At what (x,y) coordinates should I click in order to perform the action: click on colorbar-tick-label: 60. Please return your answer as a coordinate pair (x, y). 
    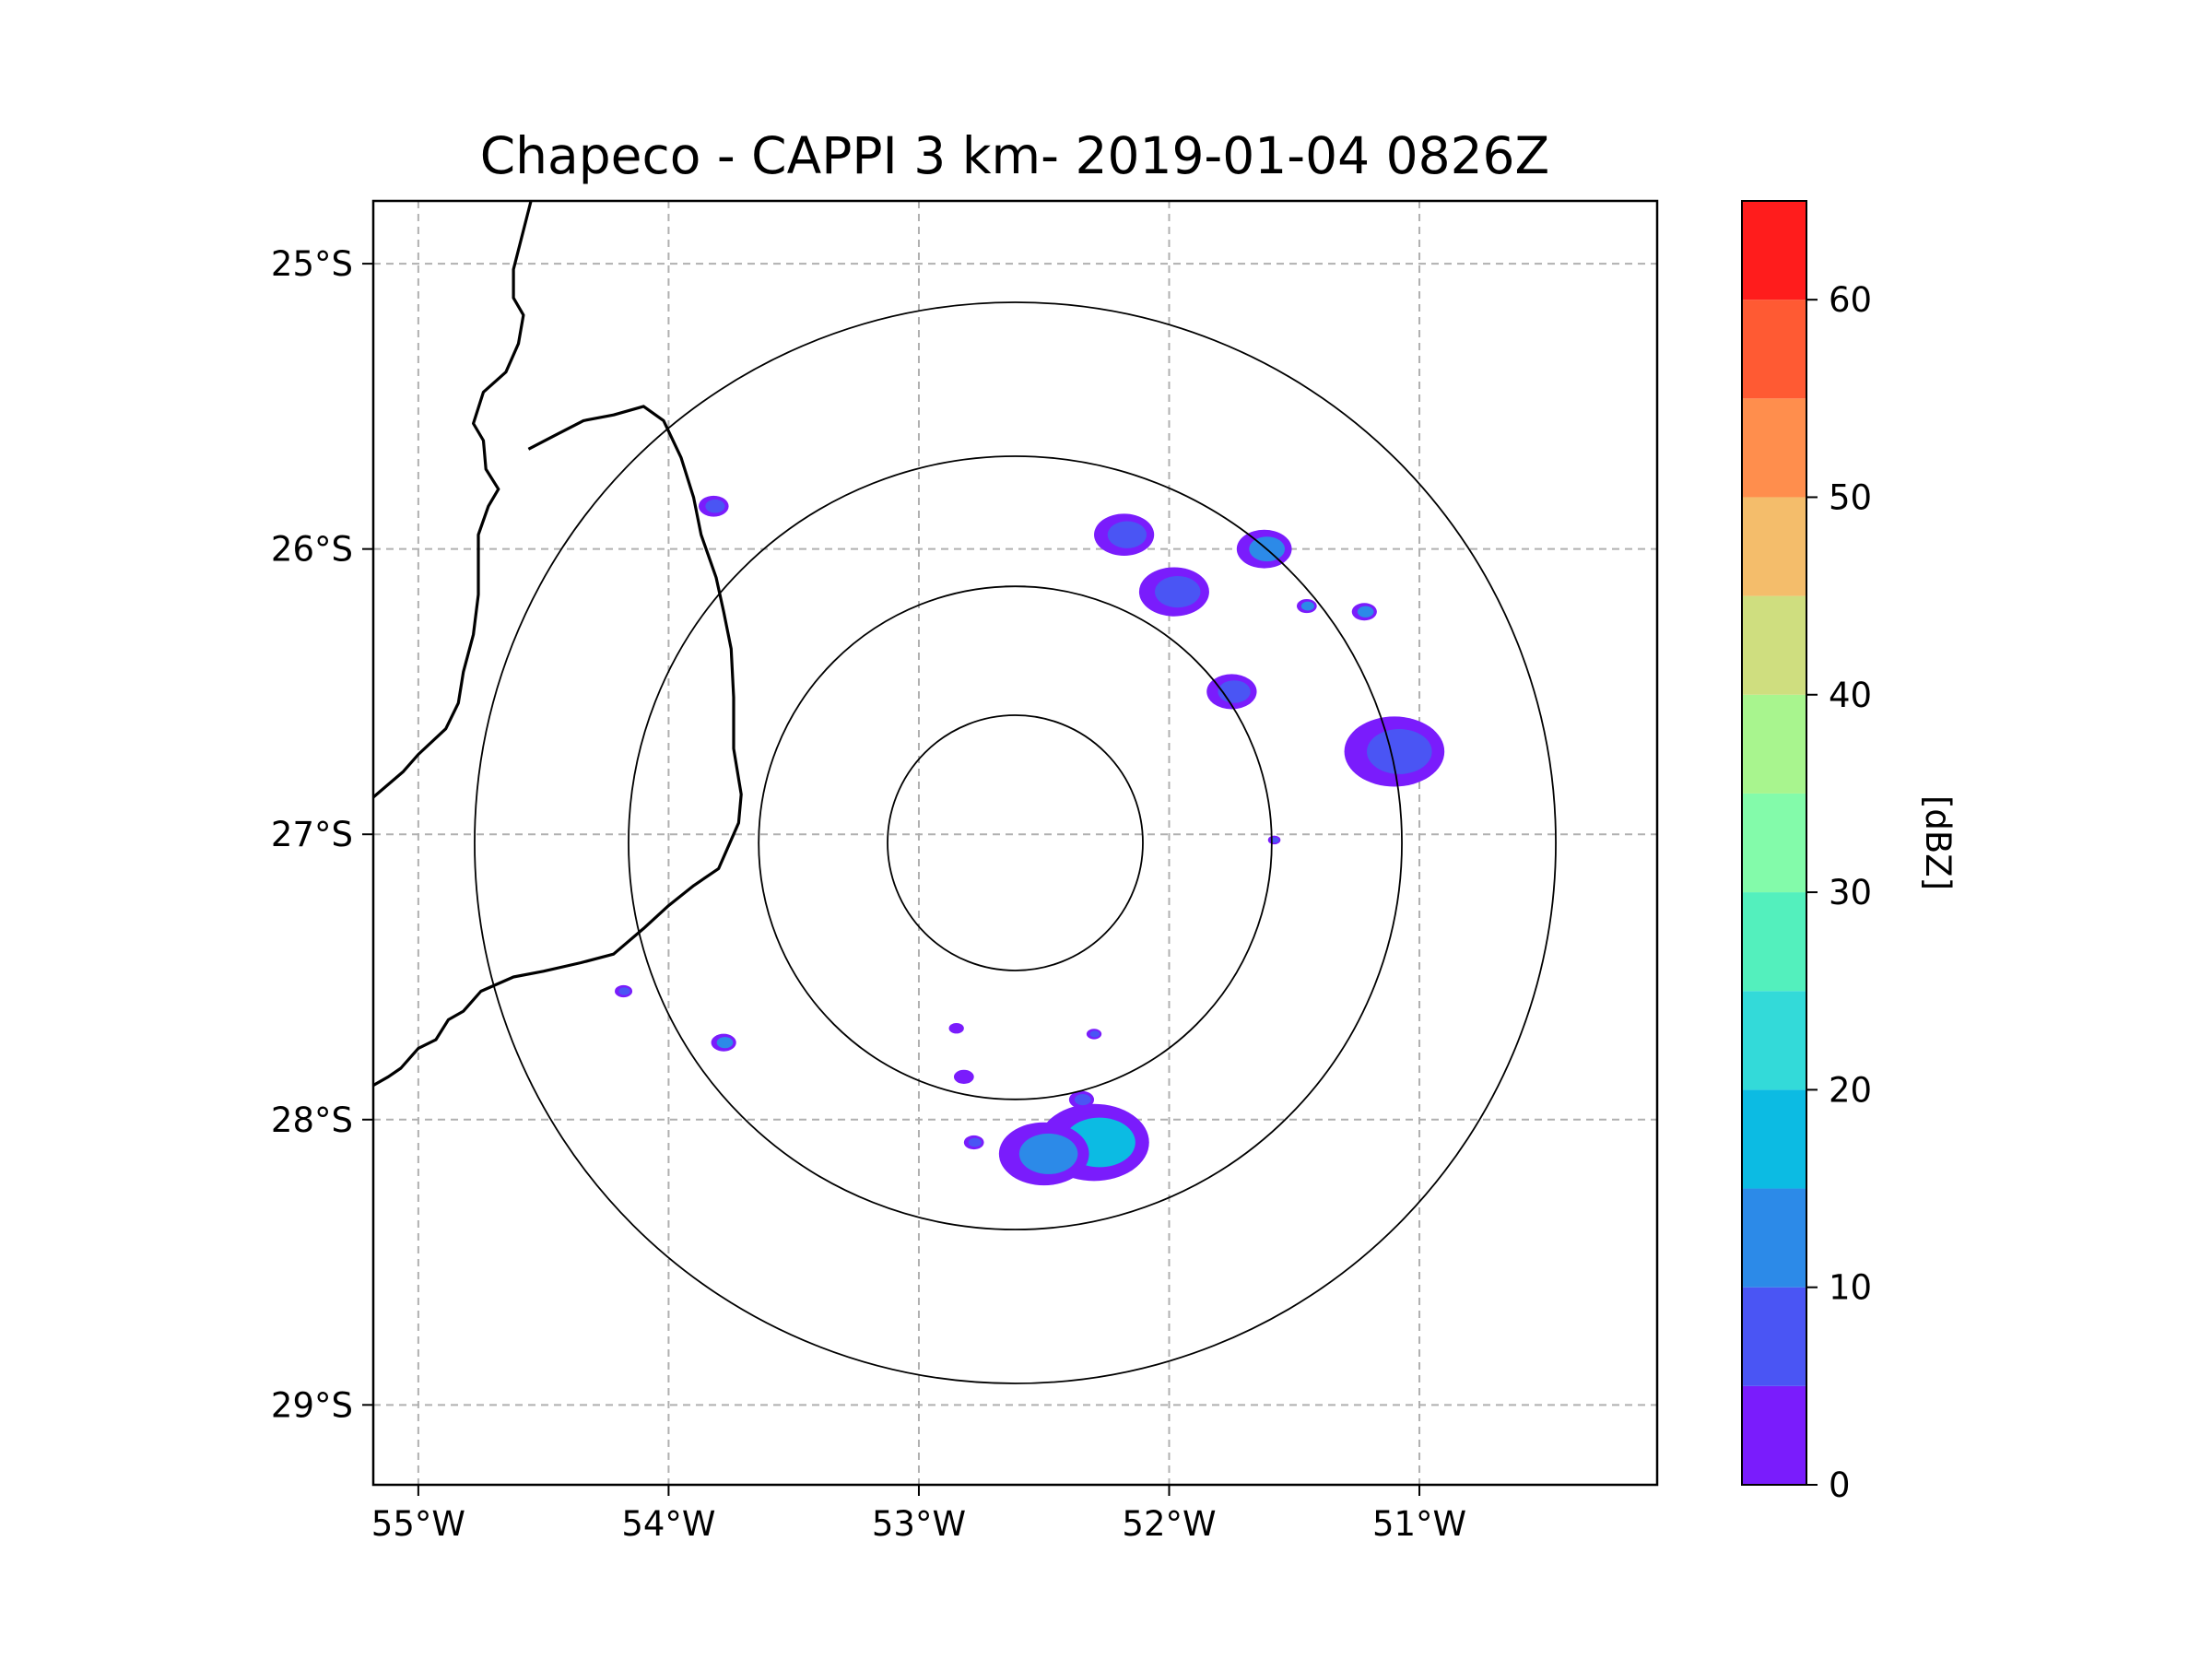
    Looking at the image, I should click on (1850, 300).